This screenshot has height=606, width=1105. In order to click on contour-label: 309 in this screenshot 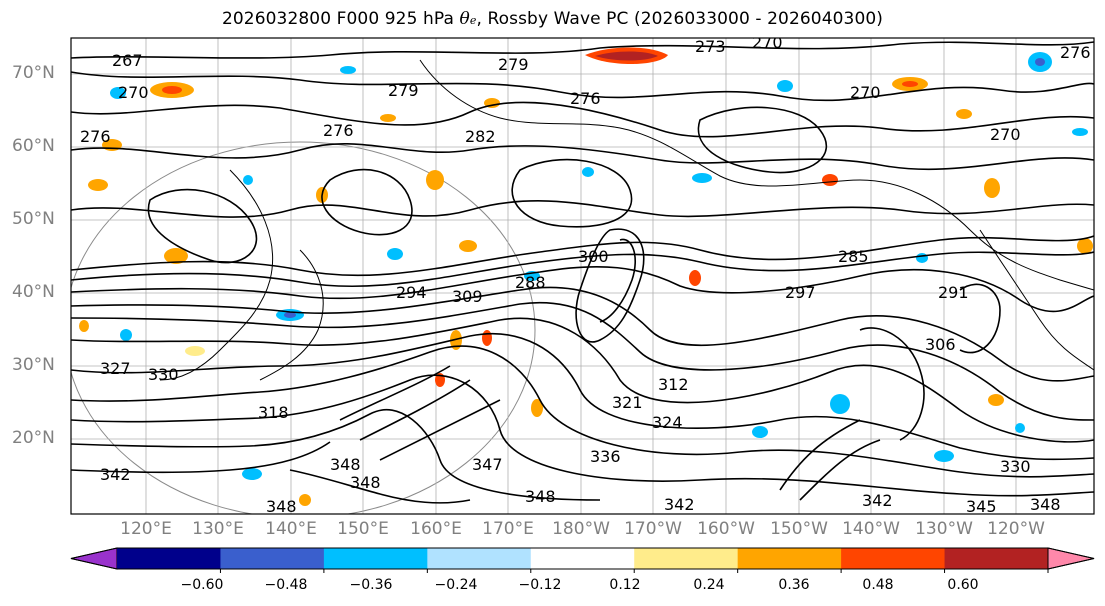, I will do `click(467, 296)`.